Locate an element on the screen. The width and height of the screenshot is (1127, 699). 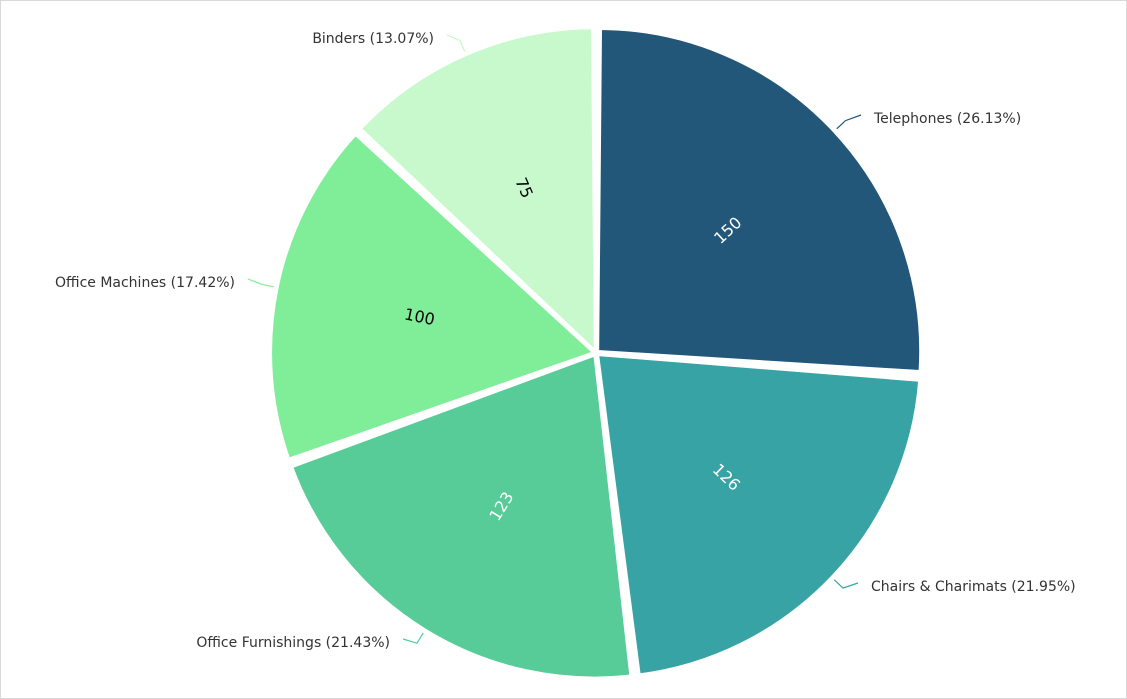
slice-category-label: Chairs & Charimats (21.95%) is located at coordinates (973, 587).